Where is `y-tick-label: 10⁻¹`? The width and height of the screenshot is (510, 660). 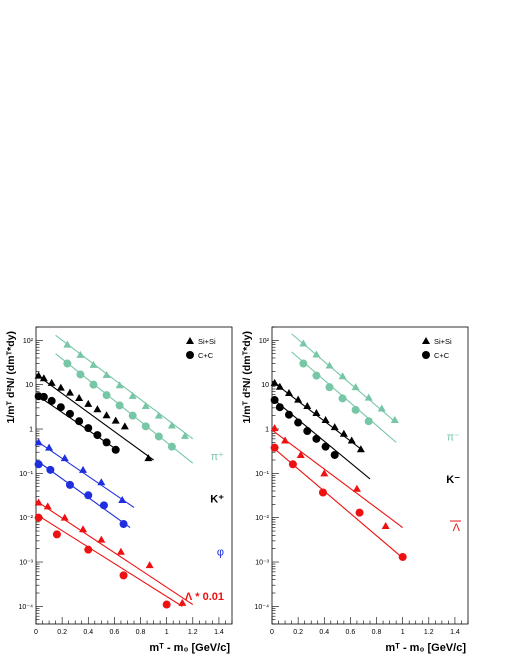 y-tick-label: 10⁻¹ is located at coordinates (26, 474).